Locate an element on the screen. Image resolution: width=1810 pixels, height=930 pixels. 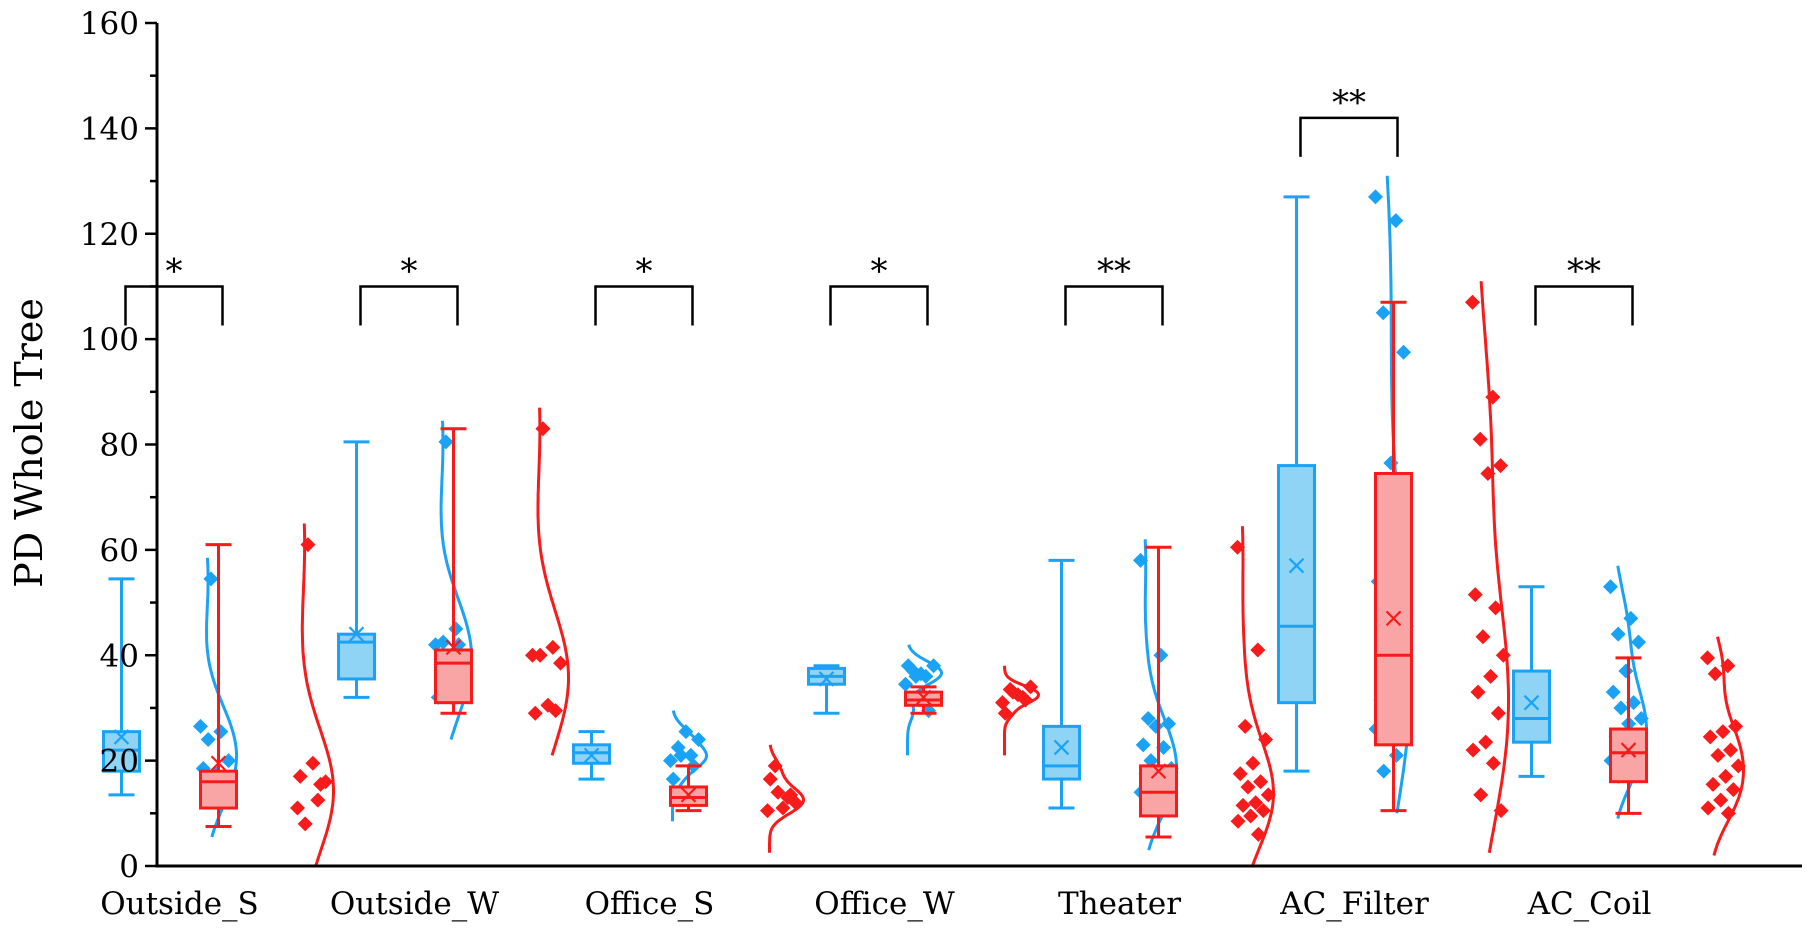
y-tick-label: 60 is located at coordinates (119, 551).